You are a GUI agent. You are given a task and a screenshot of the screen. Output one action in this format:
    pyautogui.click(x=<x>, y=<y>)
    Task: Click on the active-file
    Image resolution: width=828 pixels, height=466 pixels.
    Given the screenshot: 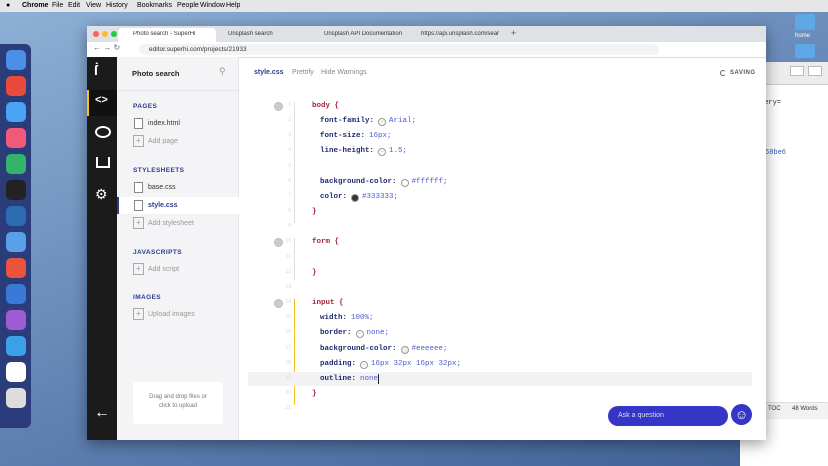 What is the action you would take?
    pyautogui.click(x=178, y=205)
    